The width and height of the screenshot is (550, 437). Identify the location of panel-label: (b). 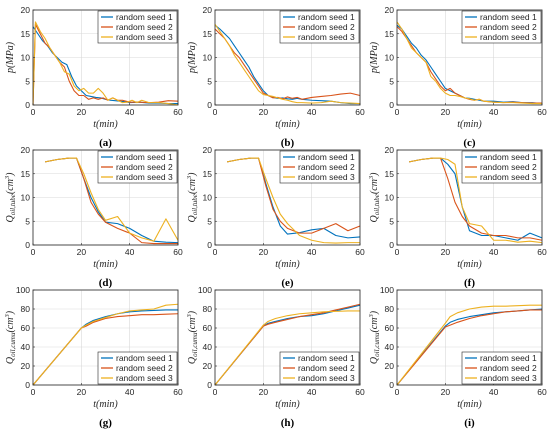
(288, 143).